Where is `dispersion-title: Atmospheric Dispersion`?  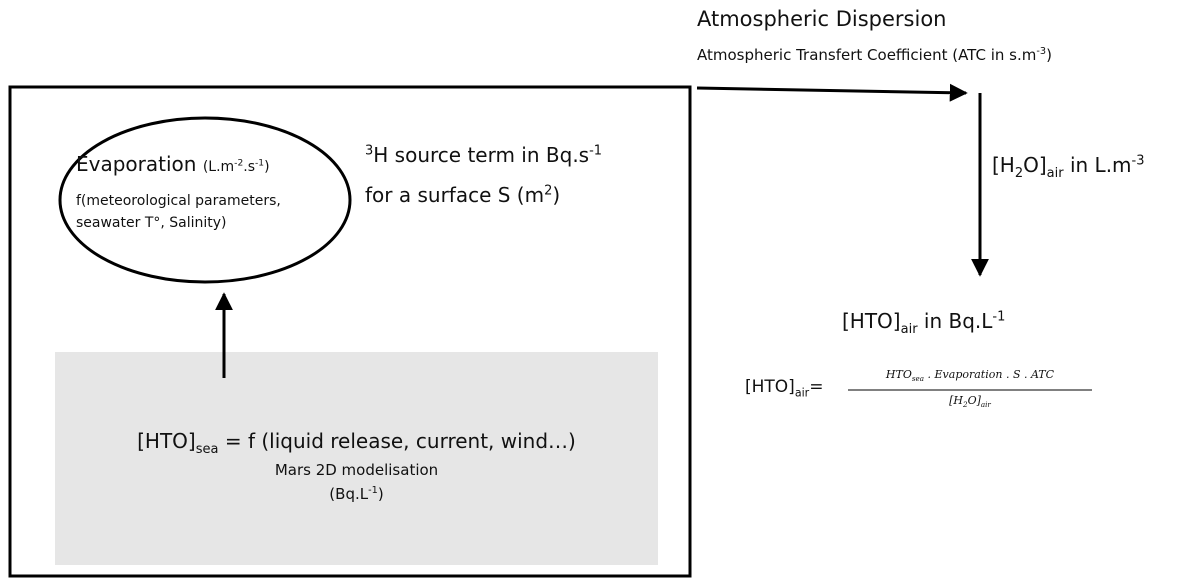 dispersion-title: Atmospheric Dispersion is located at coordinates (822, 19).